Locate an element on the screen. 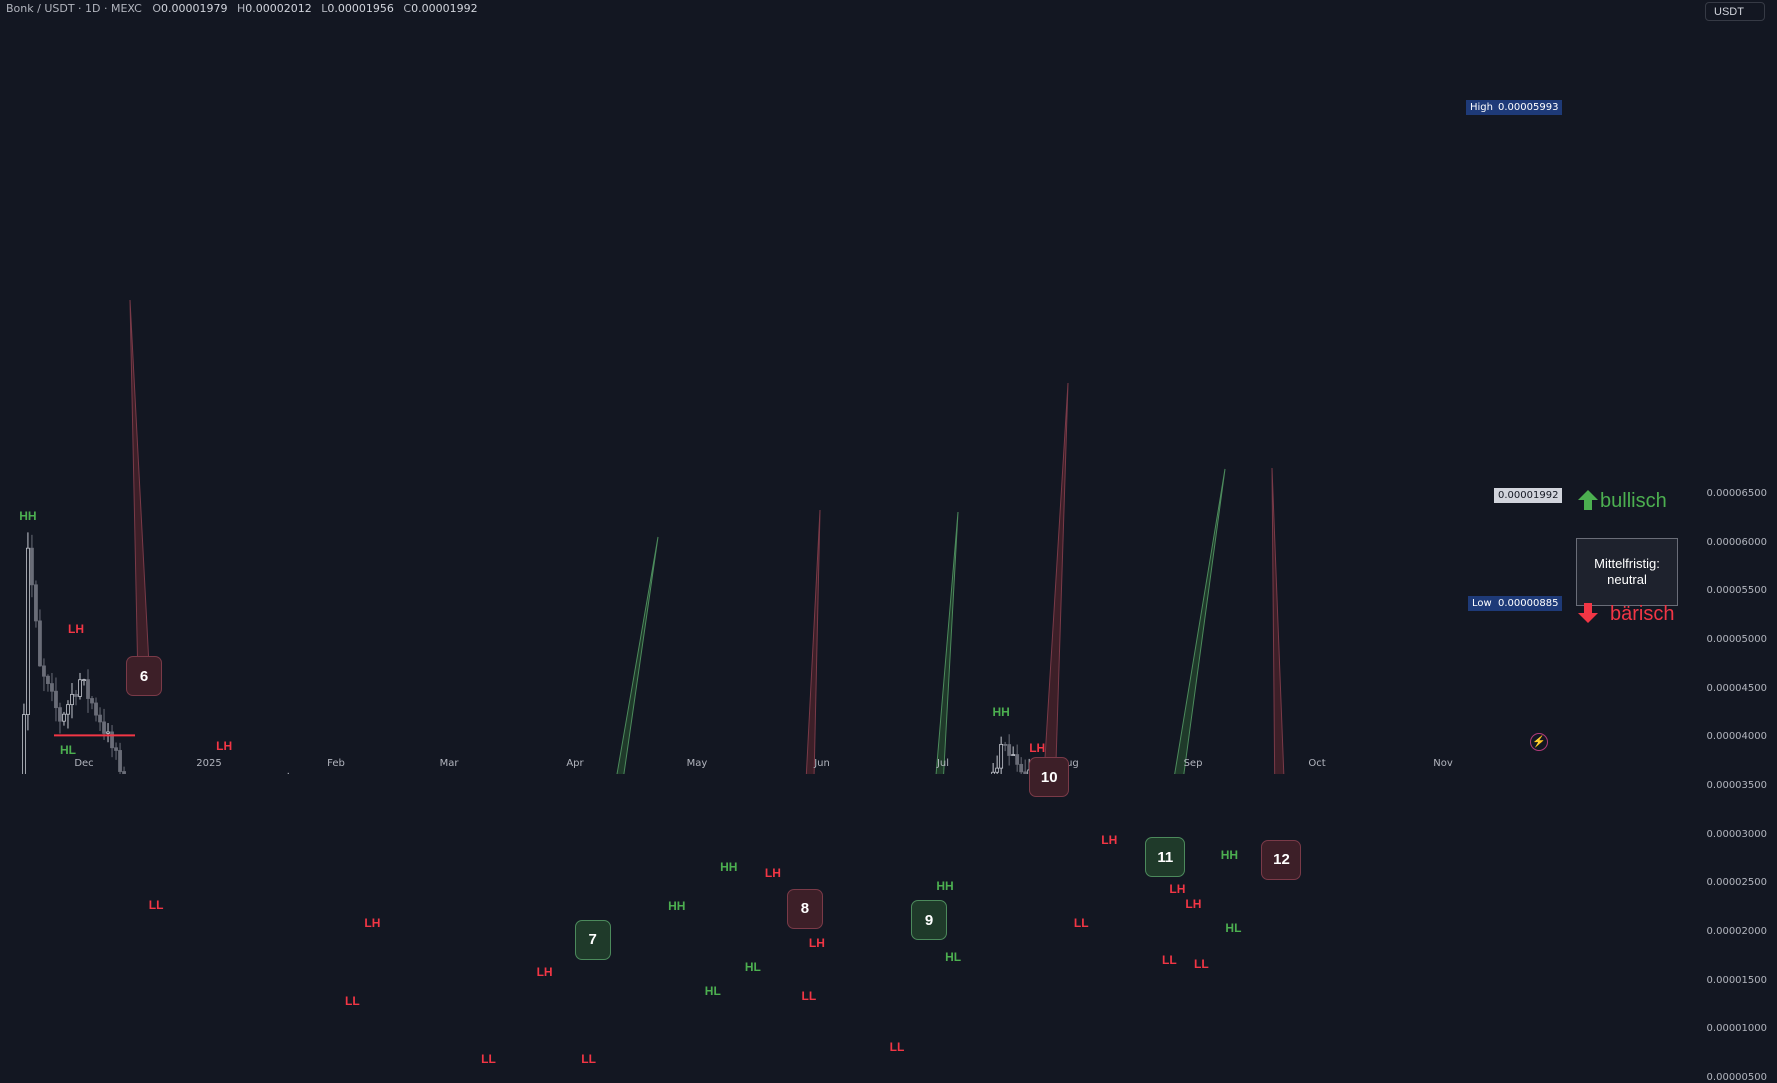  signal-line1: Mittelfristig: is located at coordinates (1627, 563).